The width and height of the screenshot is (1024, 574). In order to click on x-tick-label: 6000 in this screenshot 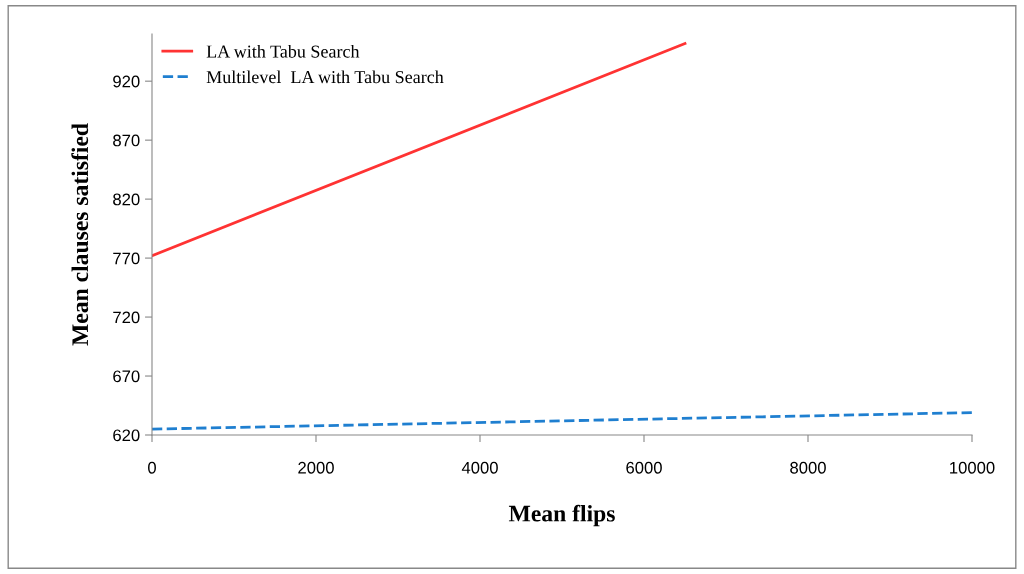, I will do `click(644, 467)`.